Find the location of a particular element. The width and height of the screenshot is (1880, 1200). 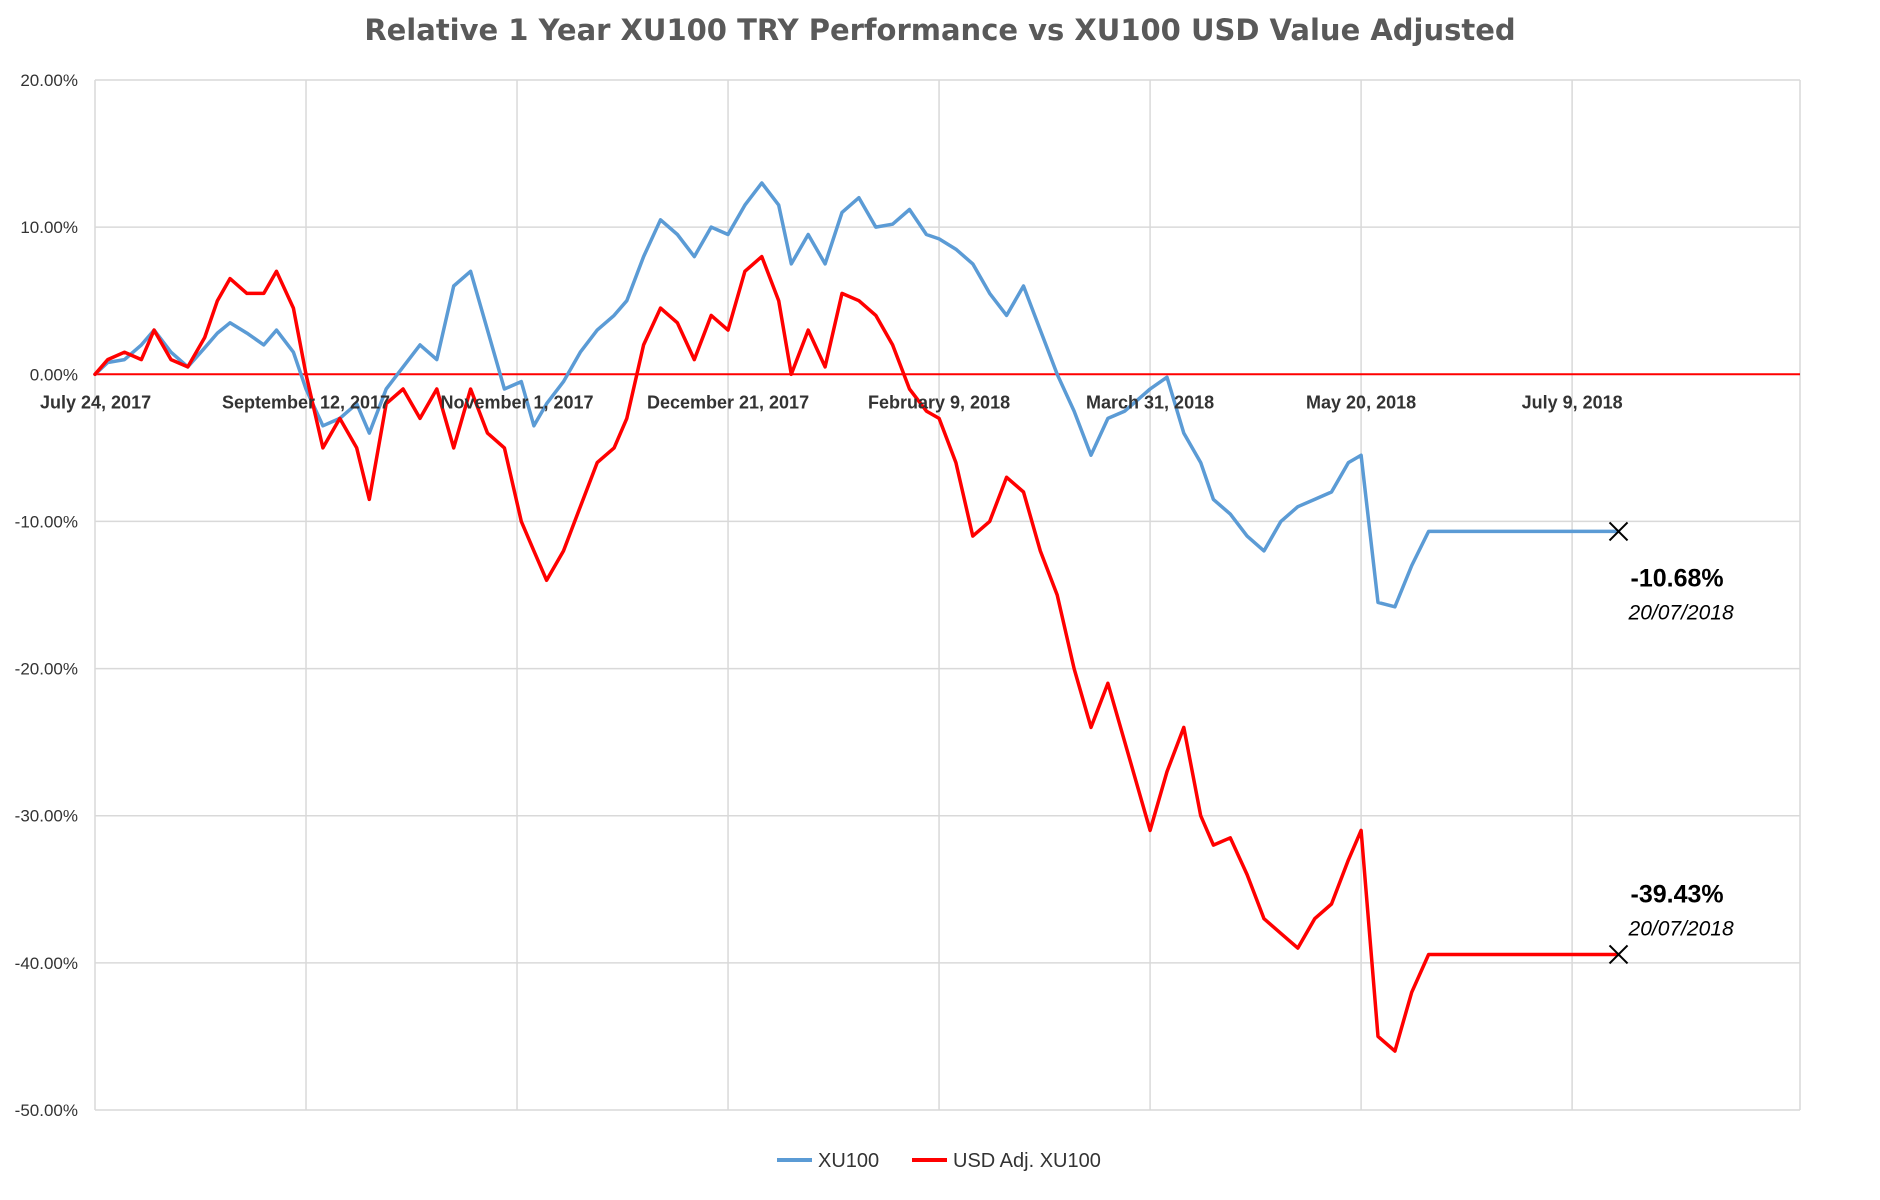

legend: XU100 USD Adj. XU100 is located at coordinates (939, 1161).